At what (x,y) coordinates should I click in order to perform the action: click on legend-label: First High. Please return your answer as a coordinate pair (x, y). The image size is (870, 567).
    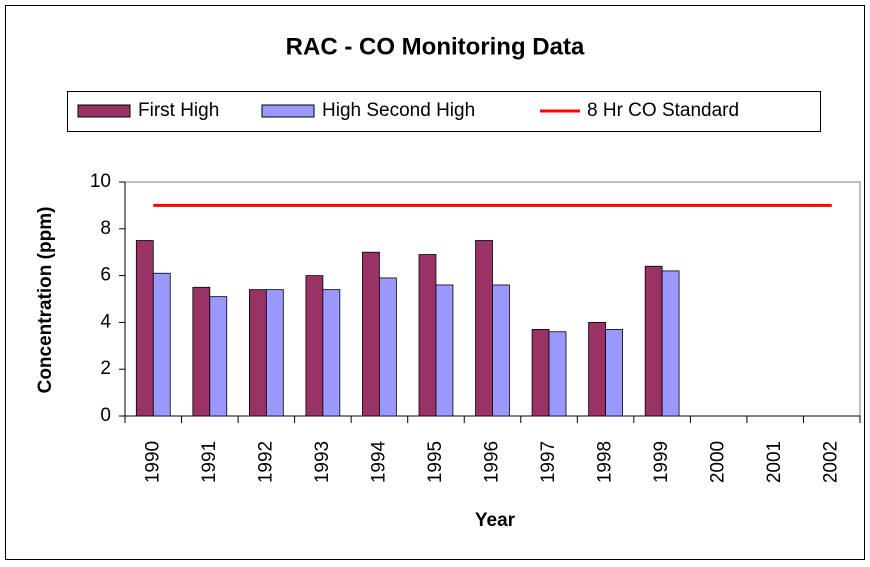
    Looking at the image, I should click on (178, 110).